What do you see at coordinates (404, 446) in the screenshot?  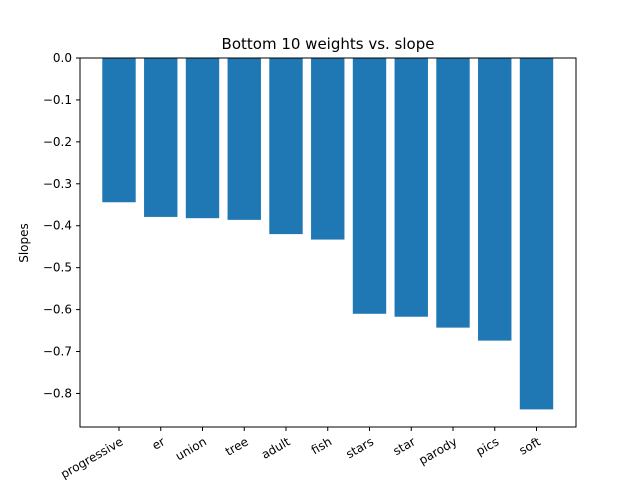 I see `x-tick-label: star` at bounding box center [404, 446].